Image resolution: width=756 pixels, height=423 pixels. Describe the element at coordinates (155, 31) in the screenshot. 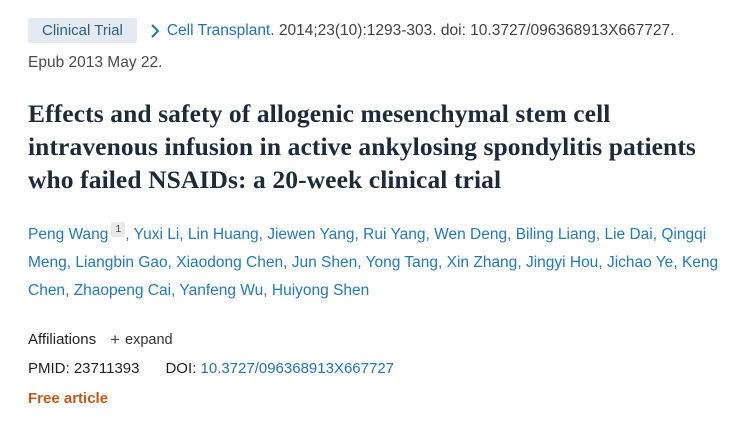

I see `chevron-right-icon` at that location.